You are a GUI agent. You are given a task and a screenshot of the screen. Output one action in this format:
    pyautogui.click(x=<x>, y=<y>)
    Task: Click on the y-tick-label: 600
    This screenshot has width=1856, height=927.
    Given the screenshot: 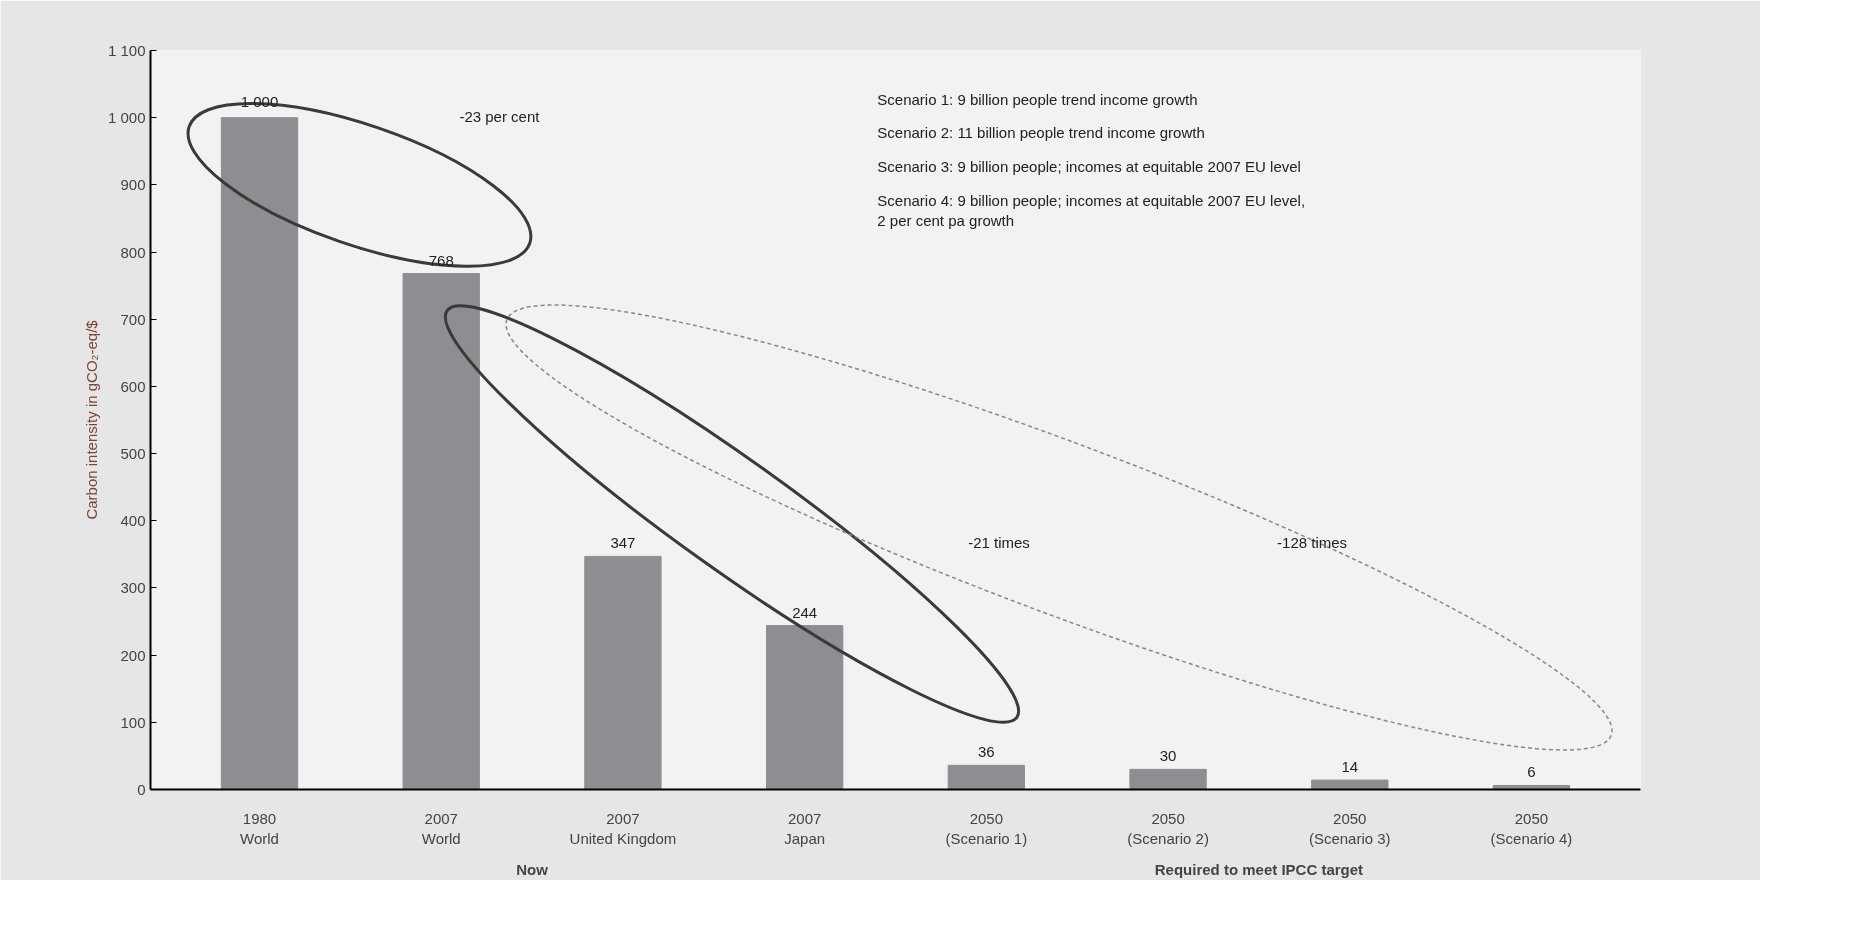 What is the action you would take?
    pyautogui.click(x=133, y=386)
    